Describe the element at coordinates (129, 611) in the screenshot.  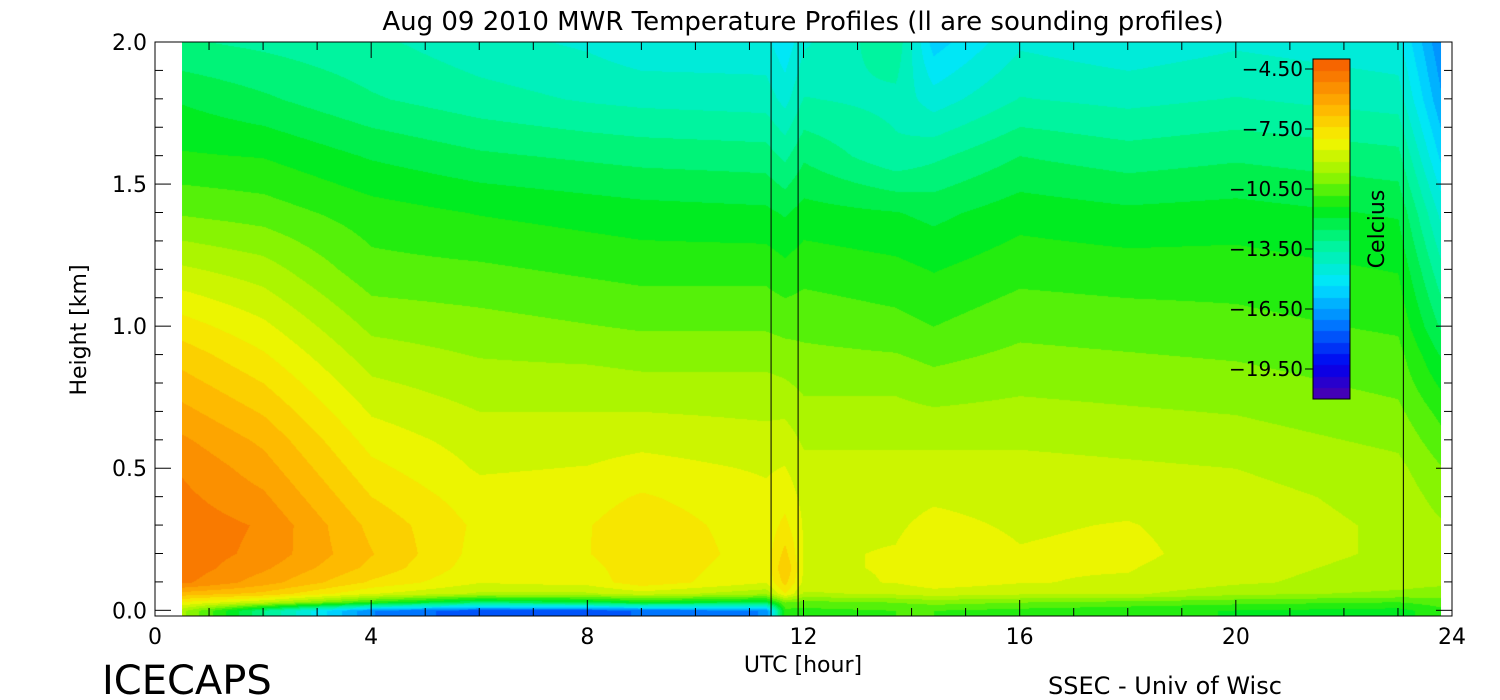
I see `y-tick-label: 0.0` at that location.